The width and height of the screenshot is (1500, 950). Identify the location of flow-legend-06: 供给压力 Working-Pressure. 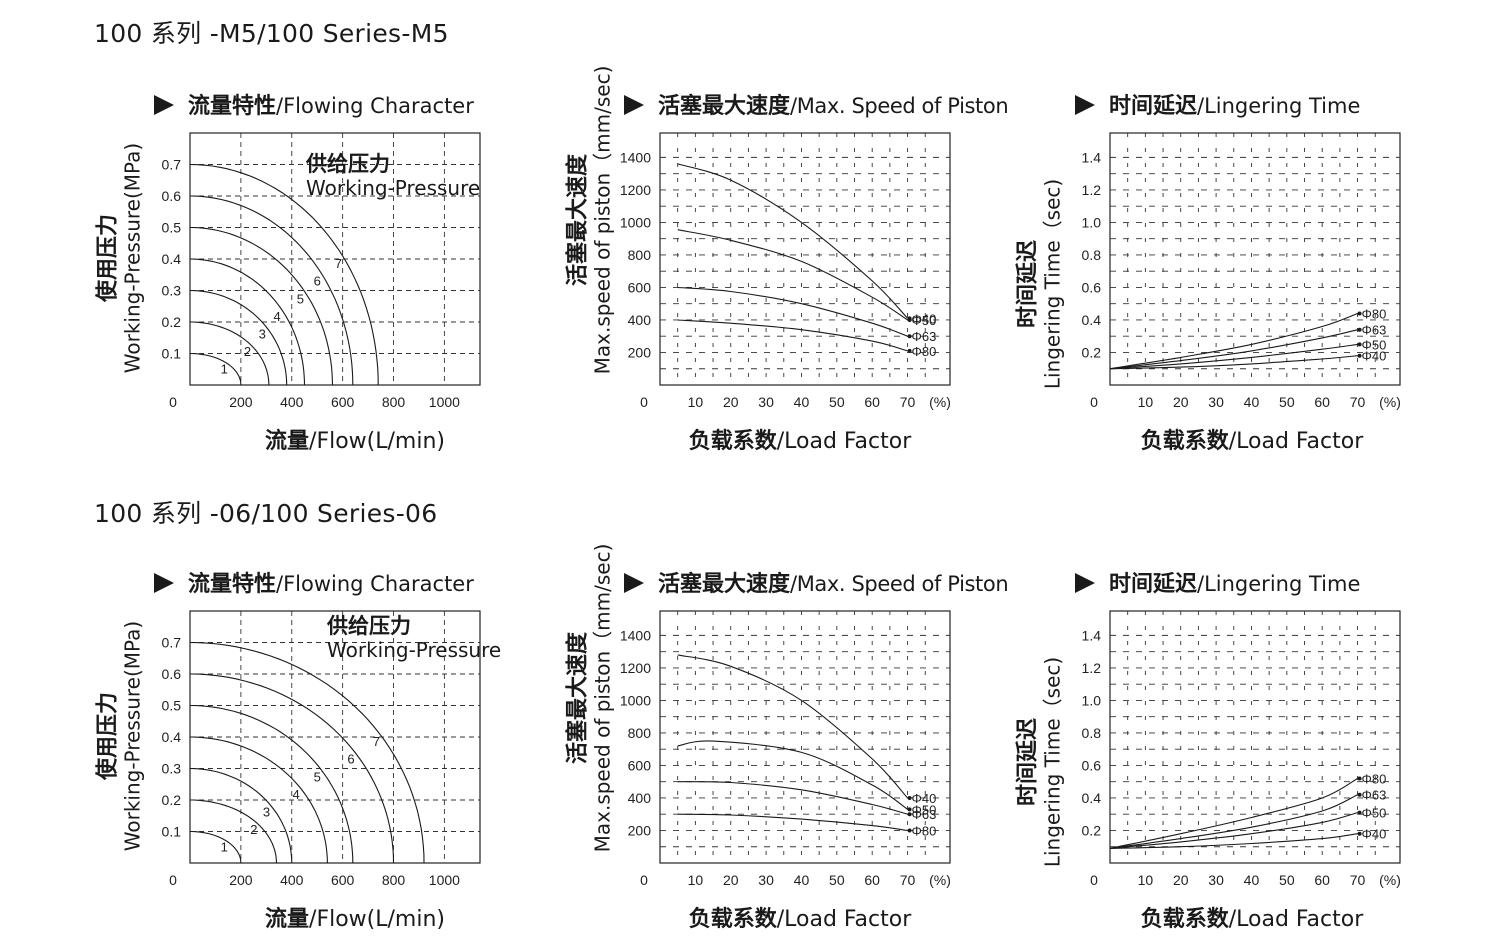
(414, 638).